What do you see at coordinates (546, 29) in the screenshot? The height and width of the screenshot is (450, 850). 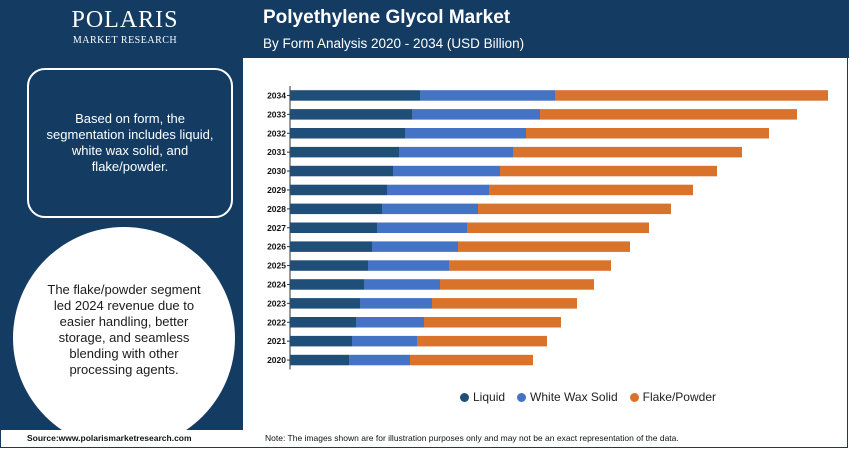 I see `header-band` at bounding box center [546, 29].